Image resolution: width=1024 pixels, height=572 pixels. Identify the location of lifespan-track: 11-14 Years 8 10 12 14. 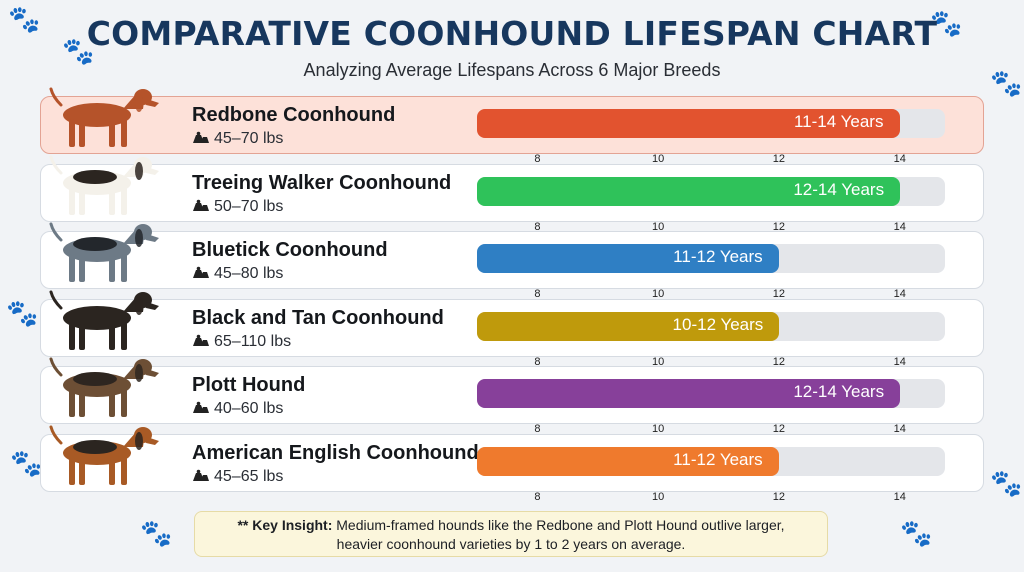
(711, 137).